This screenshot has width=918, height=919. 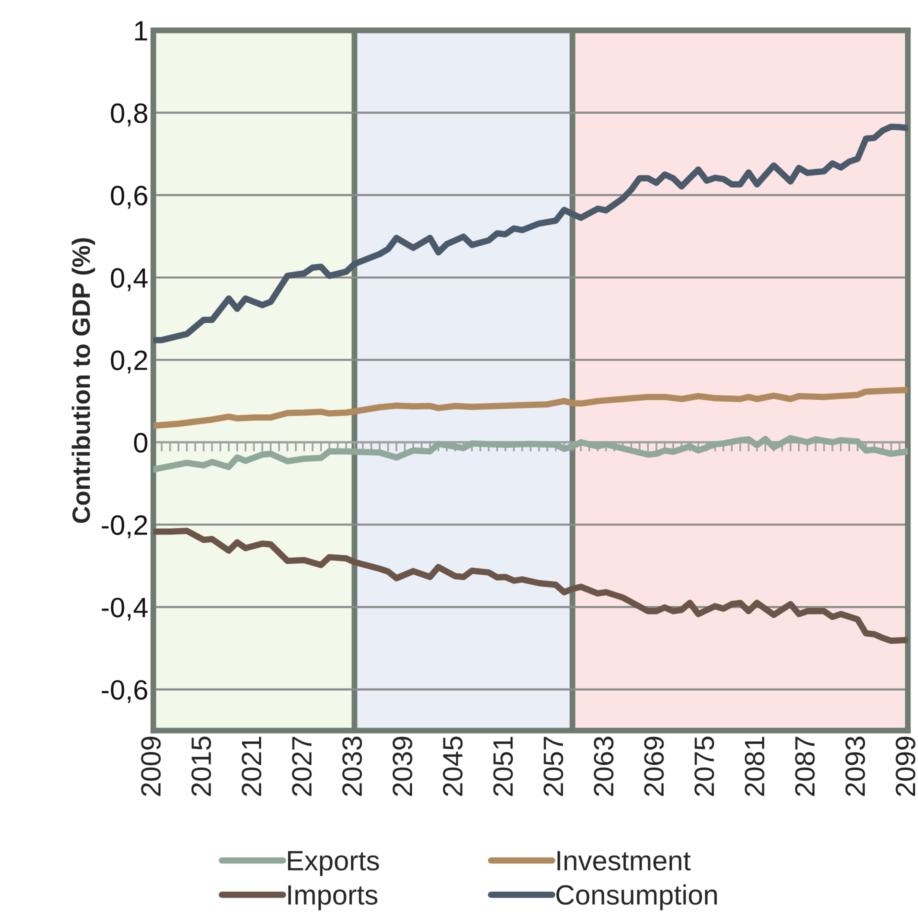 What do you see at coordinates (151, 766) in the screenshot?
I see `x-tick-label: 2009` at bounding box center [151, 766].